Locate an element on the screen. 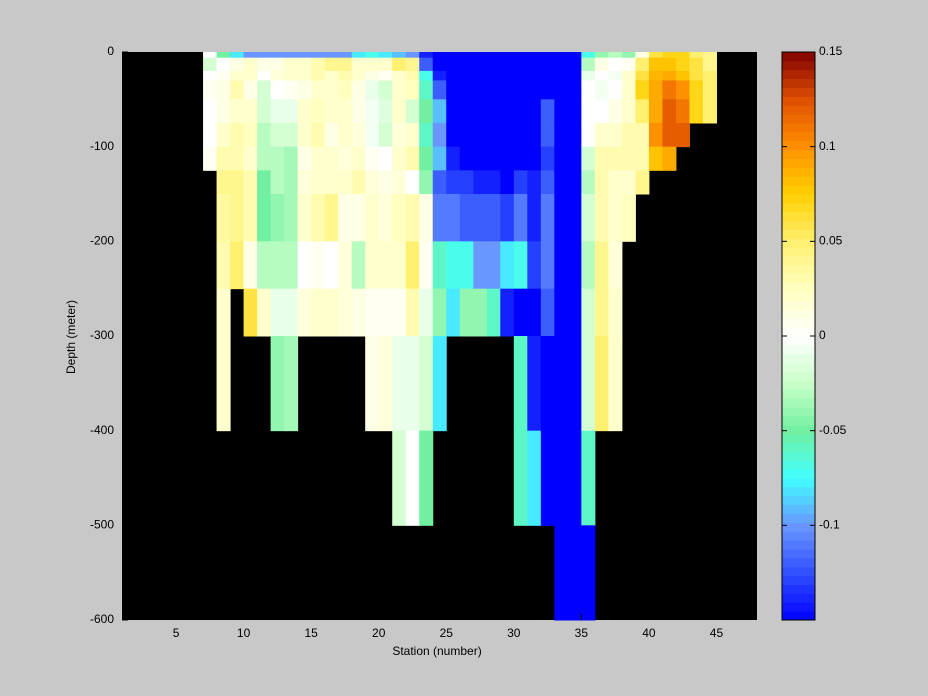  x-tick-label: 15 is located at coordinates (311, 633).